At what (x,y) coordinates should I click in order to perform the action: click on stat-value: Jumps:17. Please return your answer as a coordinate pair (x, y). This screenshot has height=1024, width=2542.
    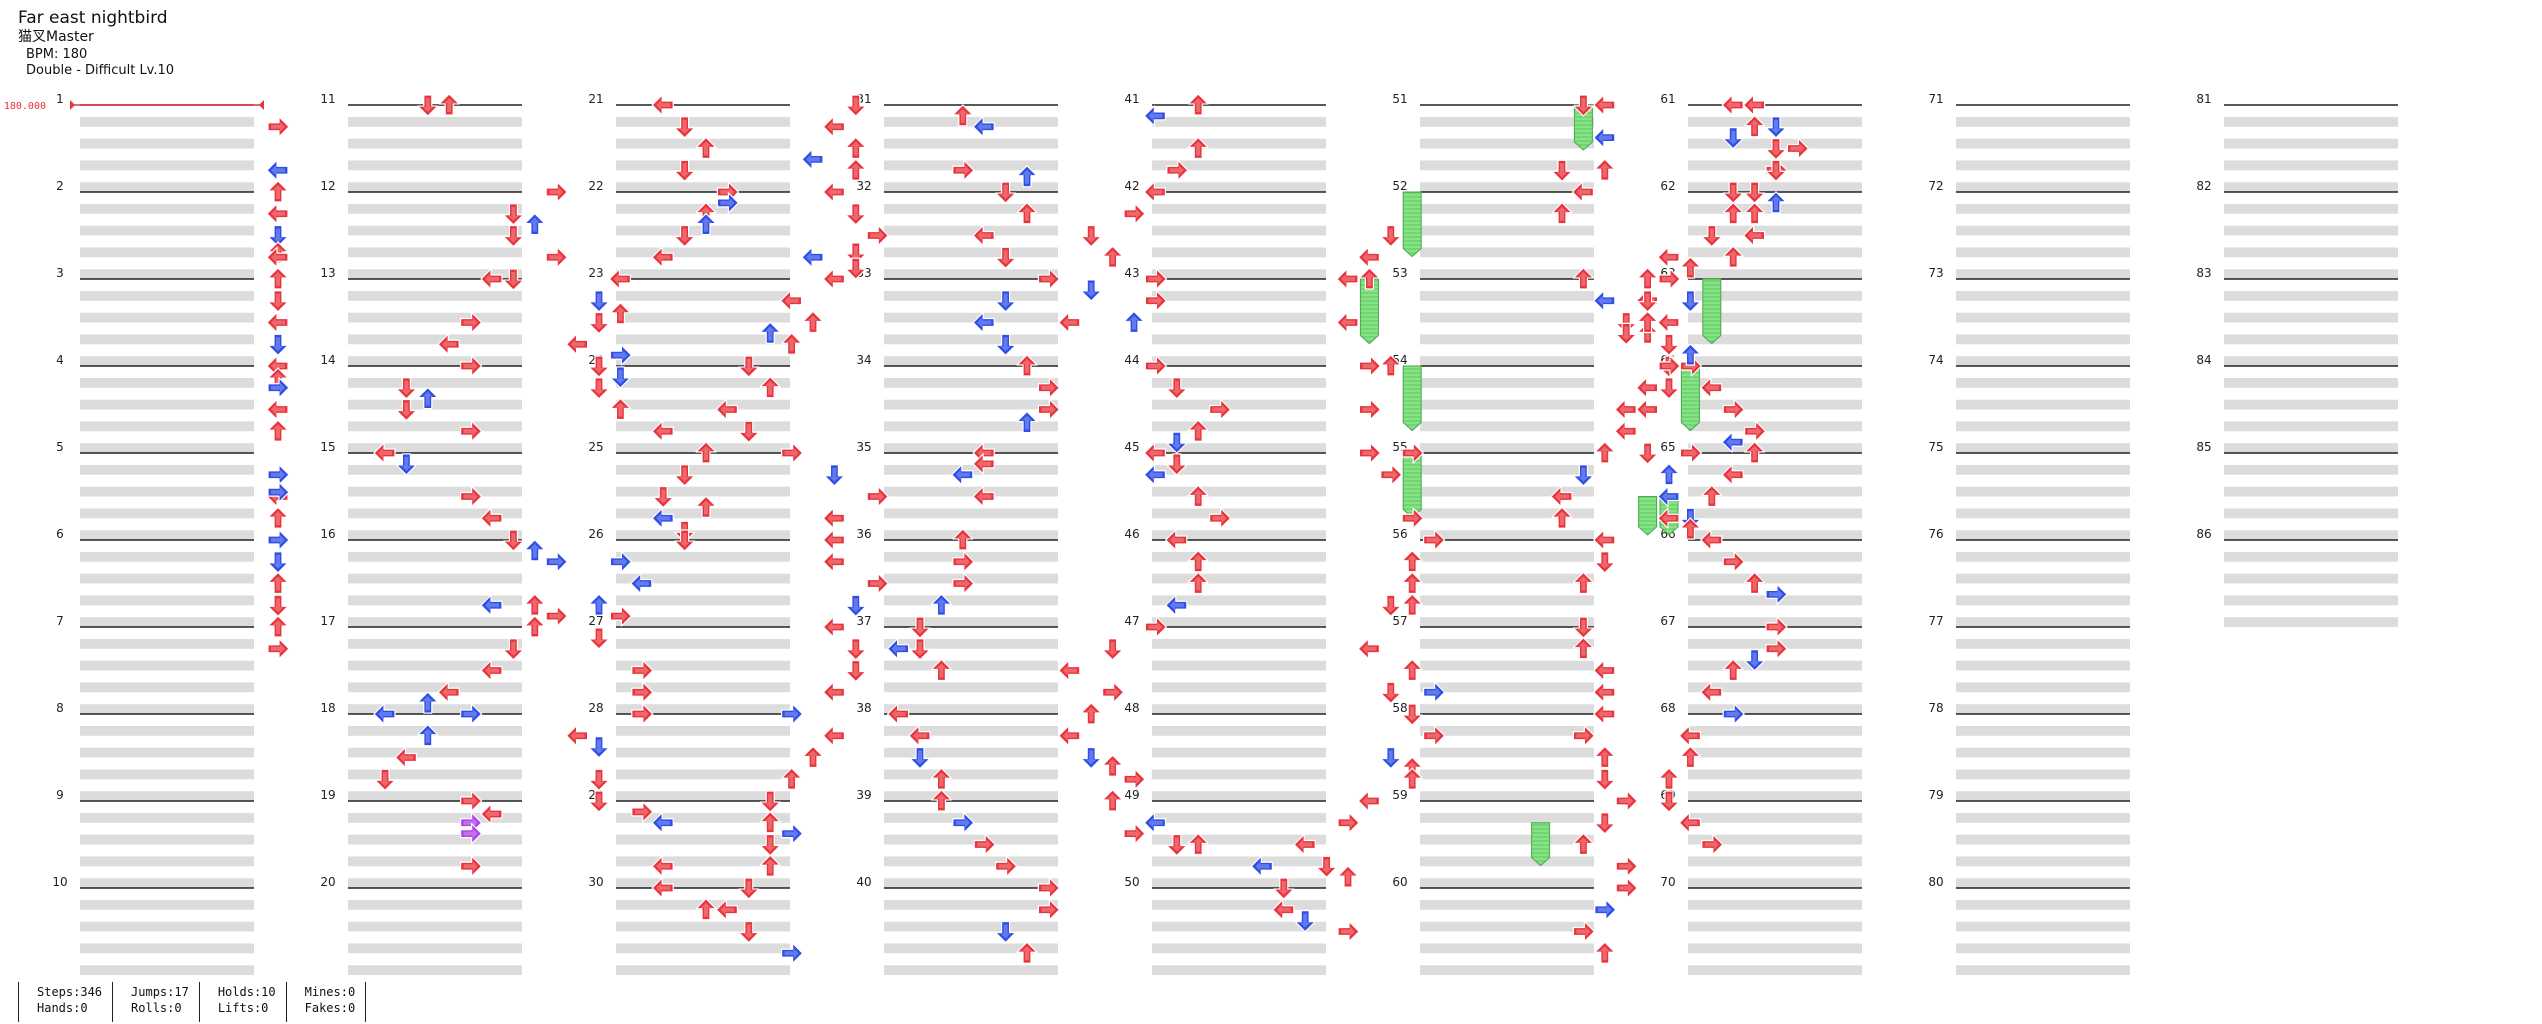
    Looking at the image, I should click on (160, 992).